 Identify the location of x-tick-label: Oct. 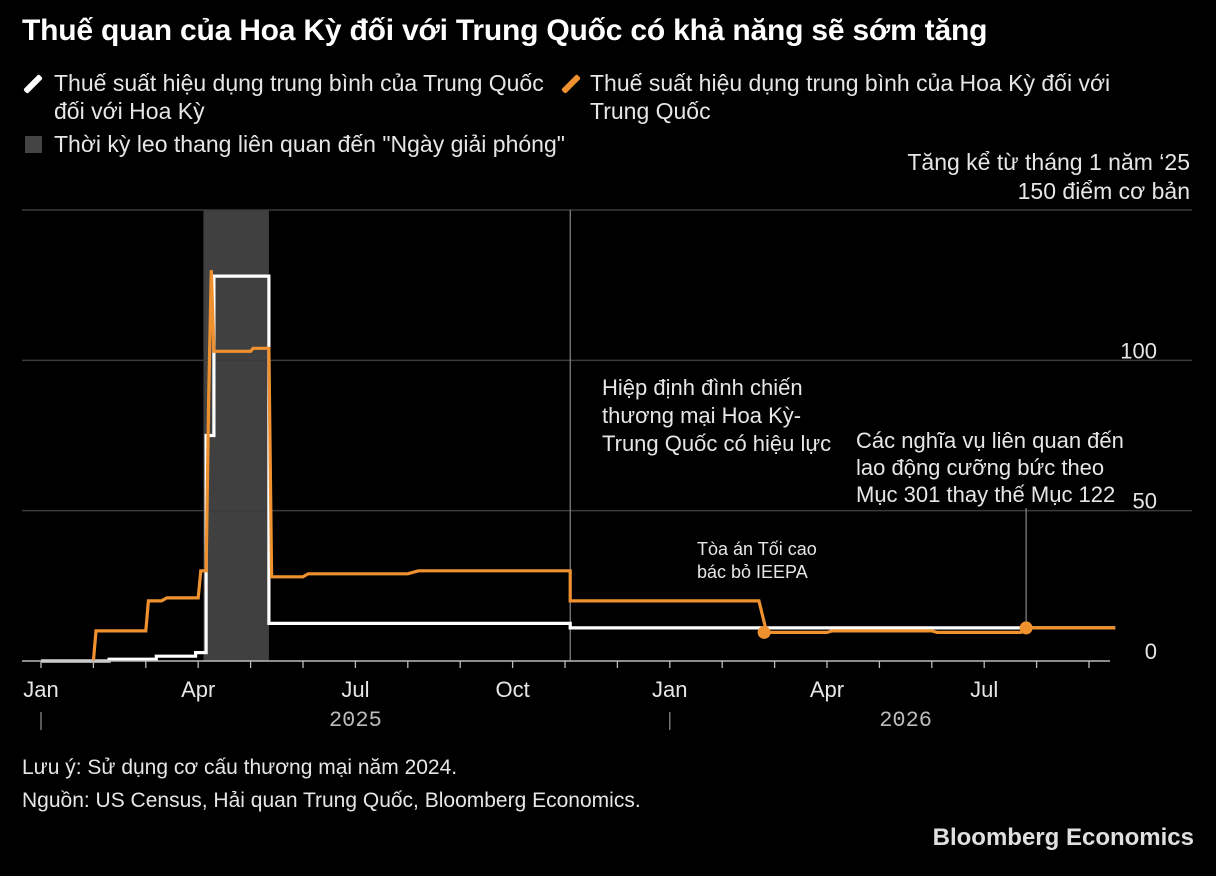
(512, 689).